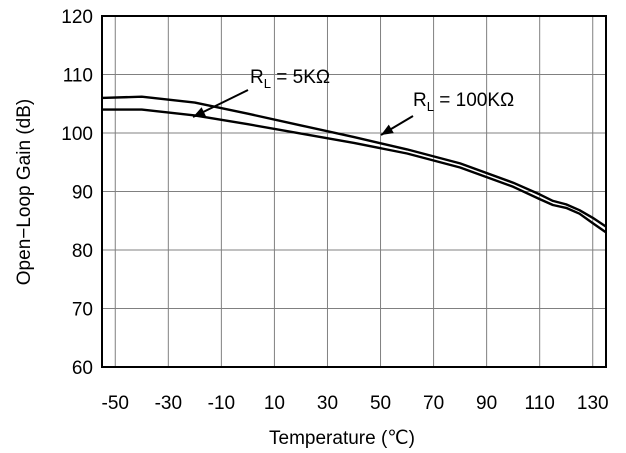 This screenshot has width=626, height=453. Describe the element at coordinates (168, 403) in the screenshot. I see `x-tick-label: -30` at that location.